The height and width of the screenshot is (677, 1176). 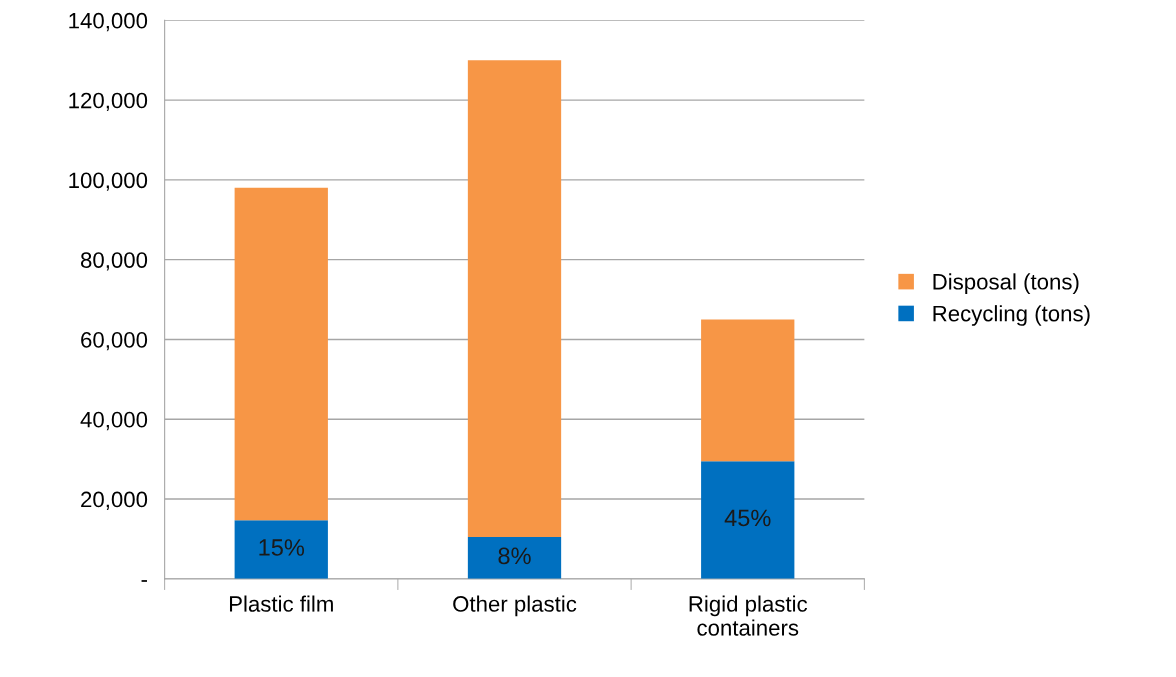 I want to click on annotation: 45%, so click(x=747, y=518).